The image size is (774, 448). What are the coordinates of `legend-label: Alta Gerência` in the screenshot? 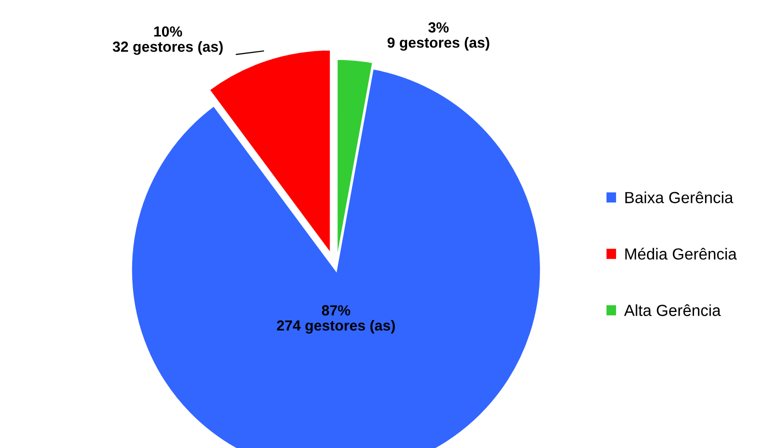 It's located at (672, 310).